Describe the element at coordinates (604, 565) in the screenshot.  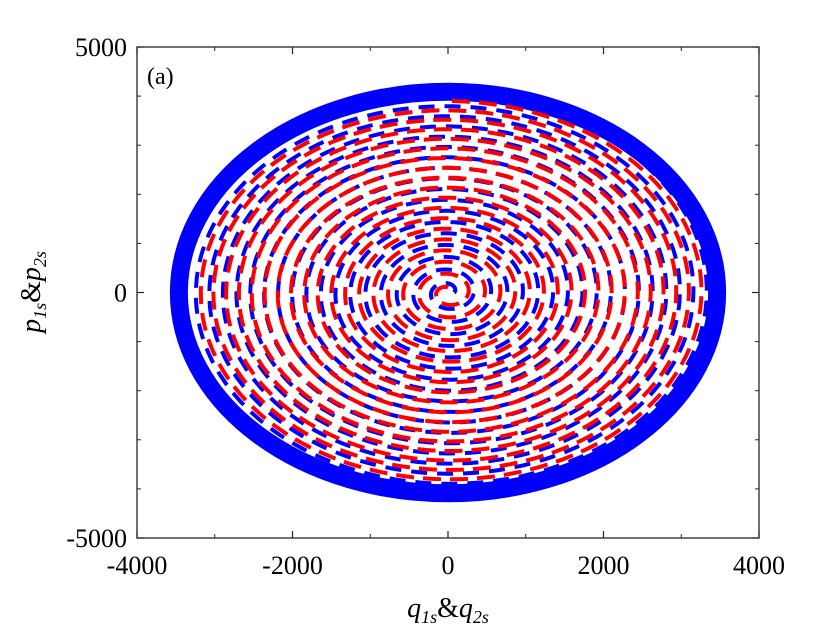
I see `x-tick-label: 2000` at that location.